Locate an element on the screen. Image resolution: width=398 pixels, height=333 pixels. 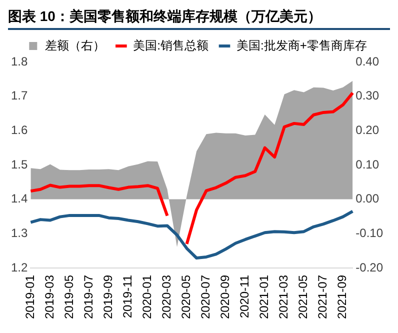
chart-title: 图表 10：美国零售额和终端库存规模（万亿美元） is located at coordinates (199, 19).